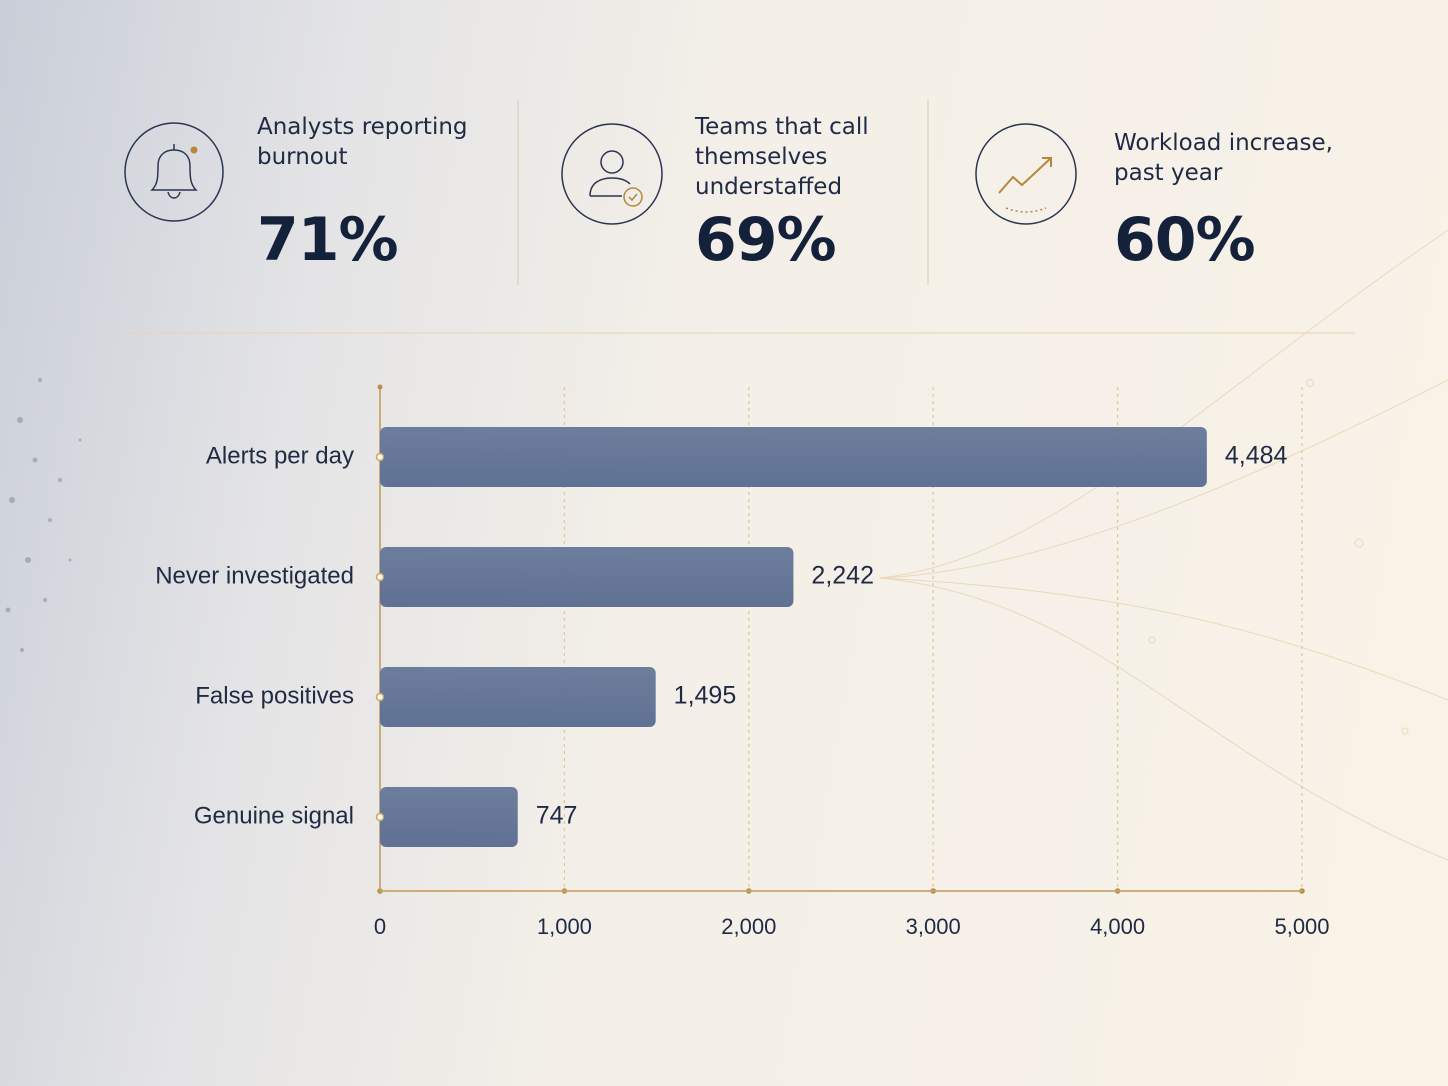 This screenshot has height=1086, width=1448. What do you see at coordinates (842, 576) in the screenshot?
I see `value-label: 2,242` at bounding box center [842, 576].